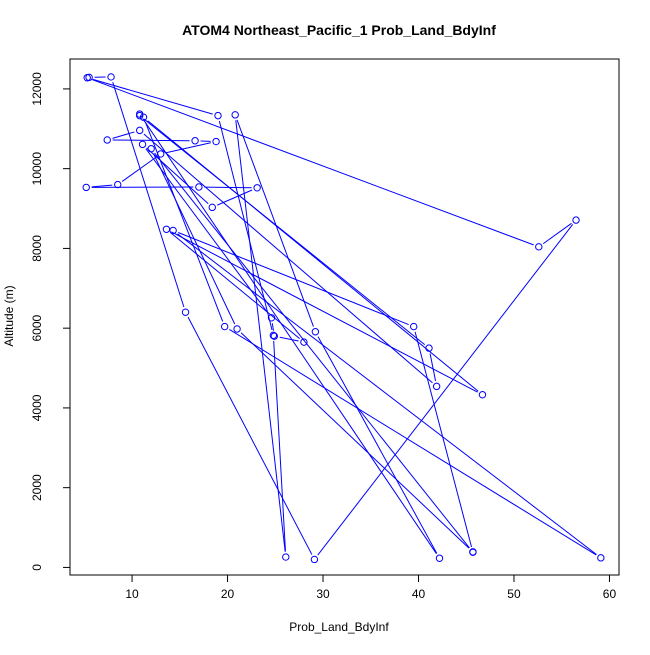 Image resolution: width=650 pixels, height=655 pixels. What do you see at coordinates (37, 248) in the screenshot?
I see `y-tick-label: 8000` at bounding box center [37, 248].